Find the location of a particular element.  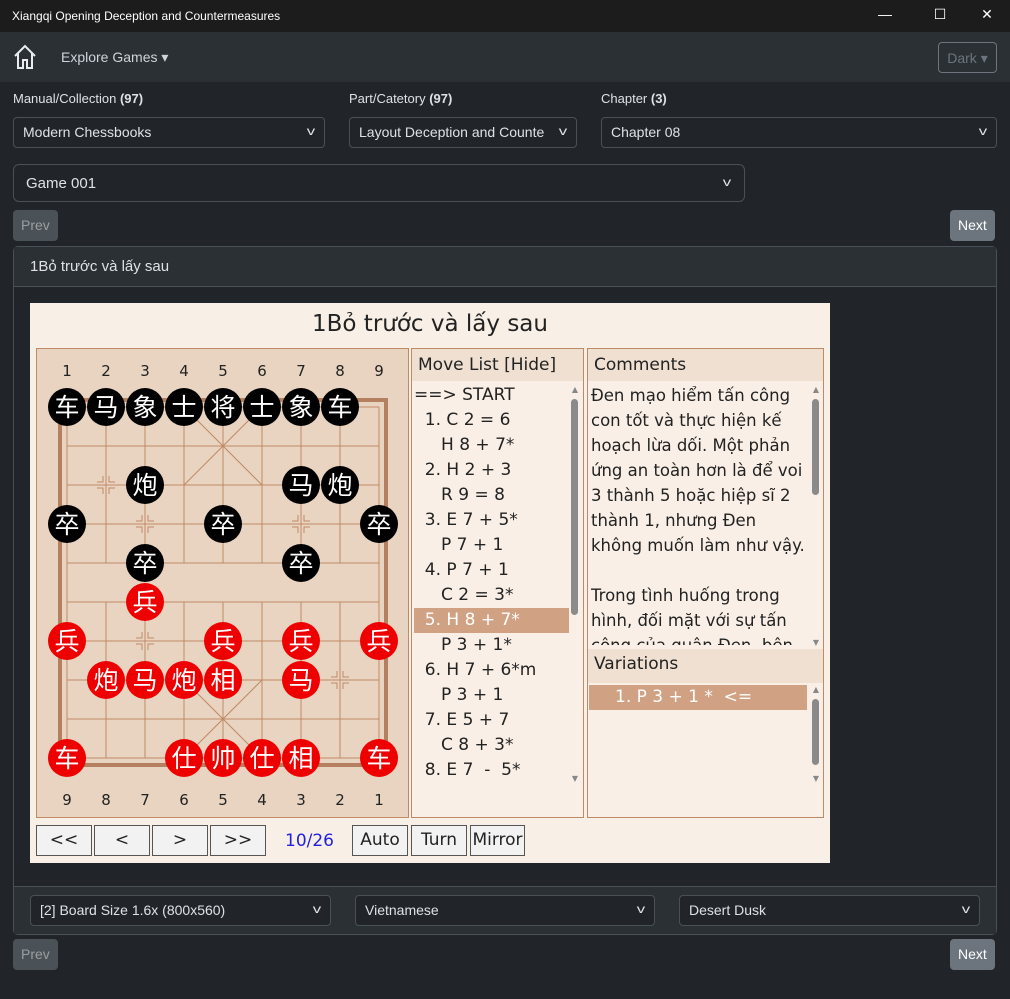

language-select: Vietnamese v is located at coordinates (505, 910).